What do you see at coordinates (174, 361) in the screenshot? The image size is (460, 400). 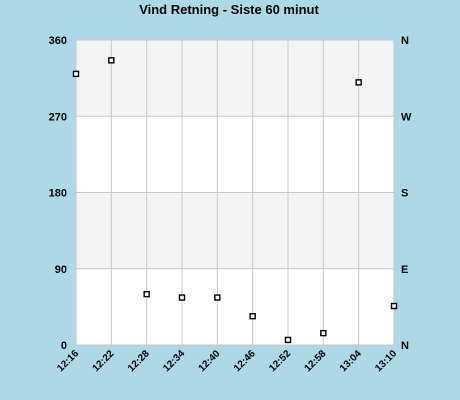 I see `x-tick-label: 12:34` at bounding box center [174, 361].